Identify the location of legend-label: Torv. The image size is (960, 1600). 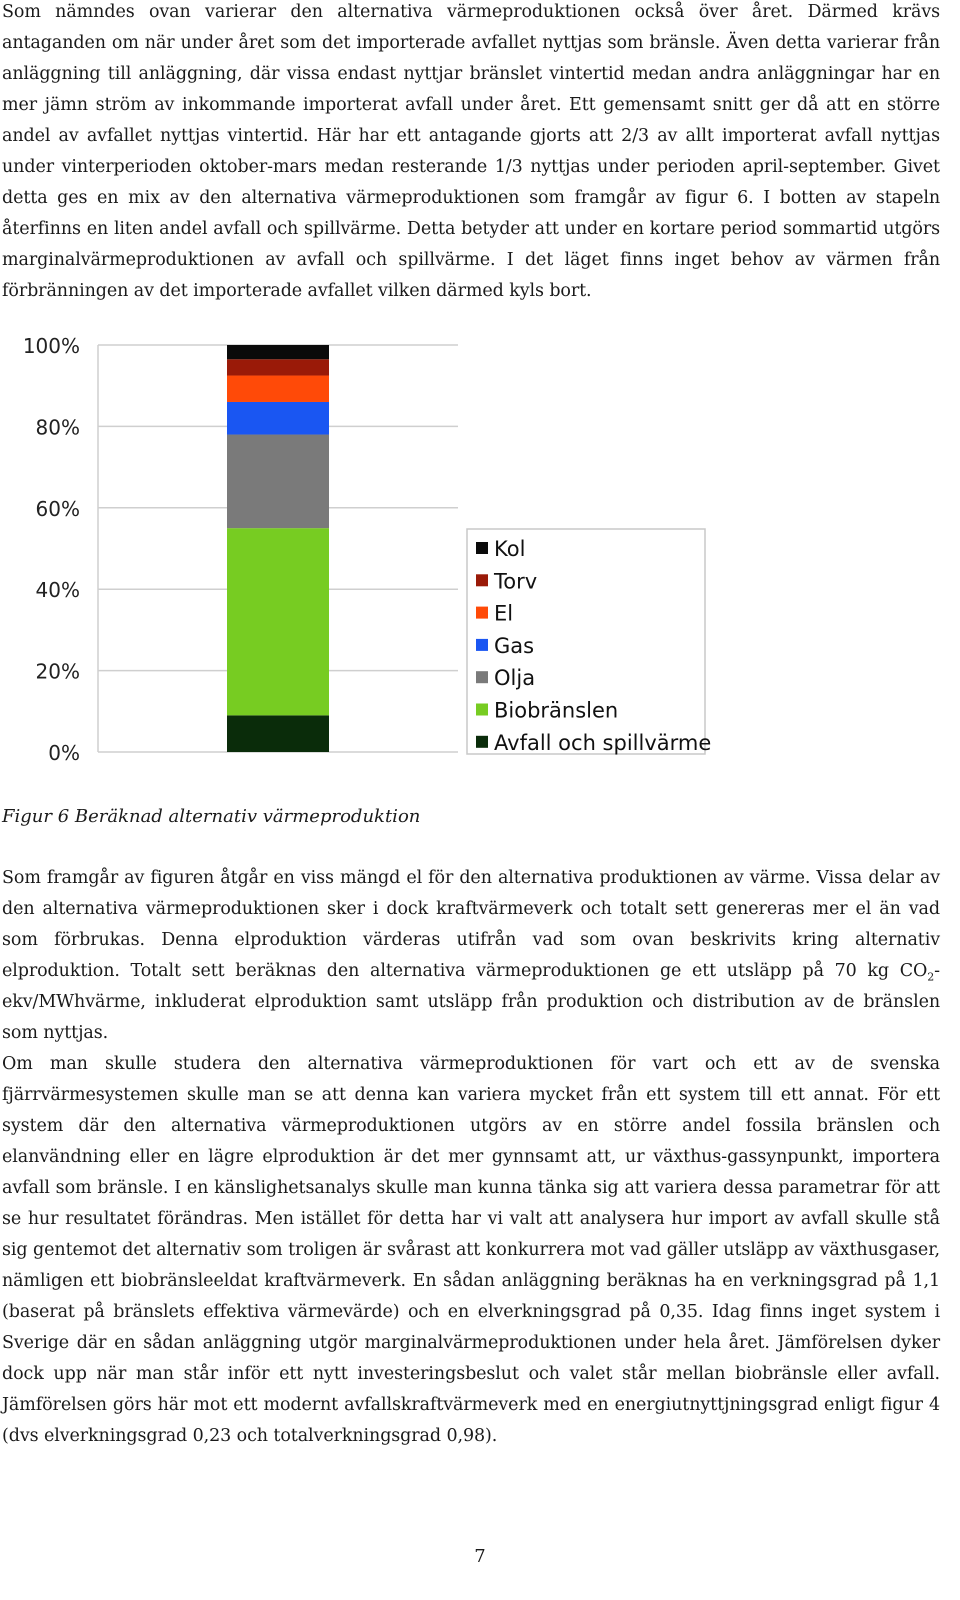
(515, 581).